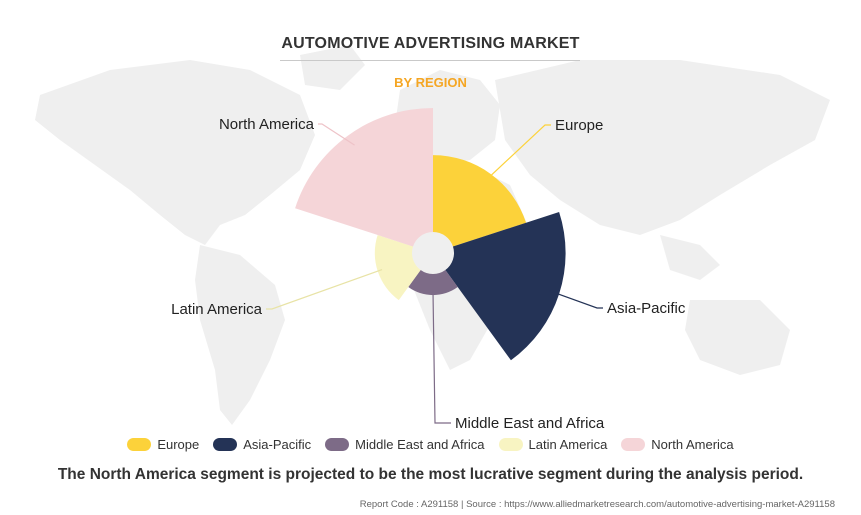  I want to click on label-north-america: North America, so click(267, 124).